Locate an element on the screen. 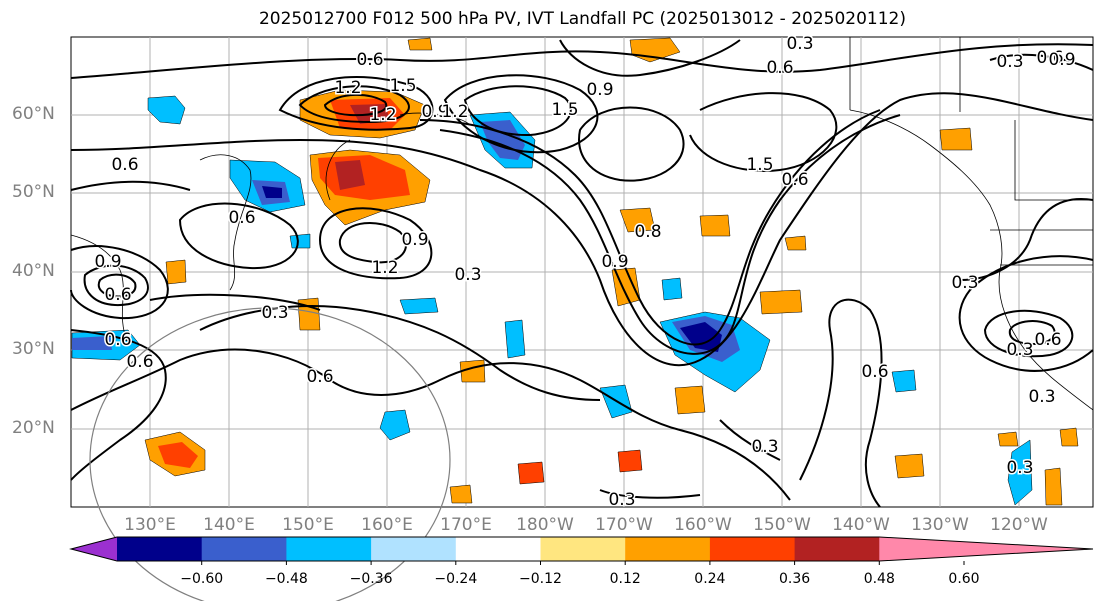 The width and height of the screenshot is (1105, 601). longitude-label: 160°W is located at coordinates (703, 525).